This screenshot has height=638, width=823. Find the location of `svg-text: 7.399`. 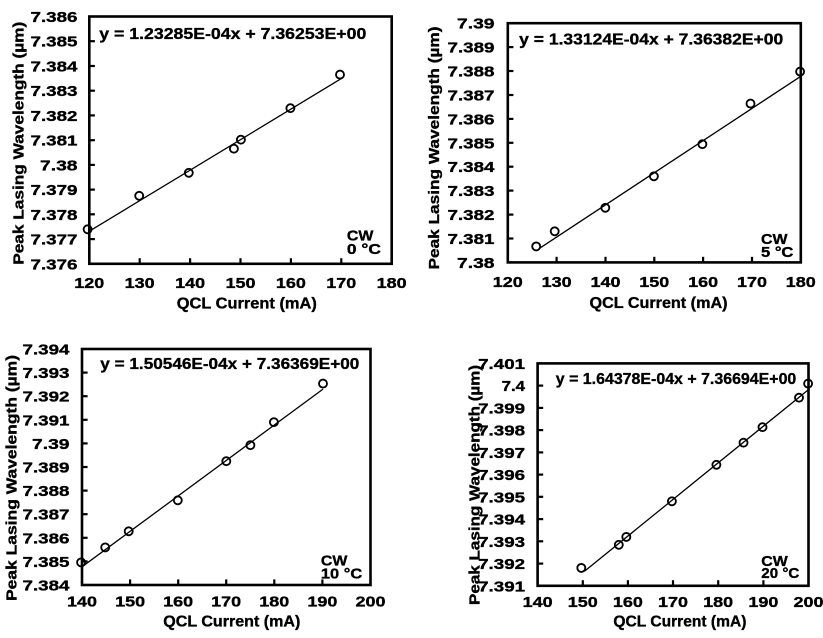

svg-text: 7.399 is located at coordinates (501, 408).